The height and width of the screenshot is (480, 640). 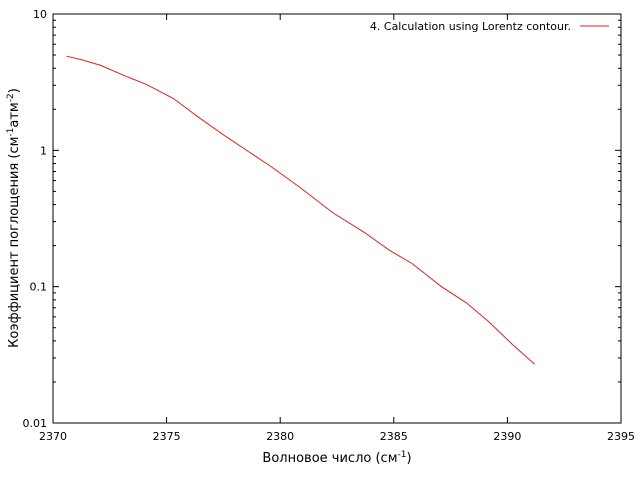 What do you see at coordinates (40, 14) in the screenshot?
I see `y-tick-label: 10` at bounding box center [40, 14].